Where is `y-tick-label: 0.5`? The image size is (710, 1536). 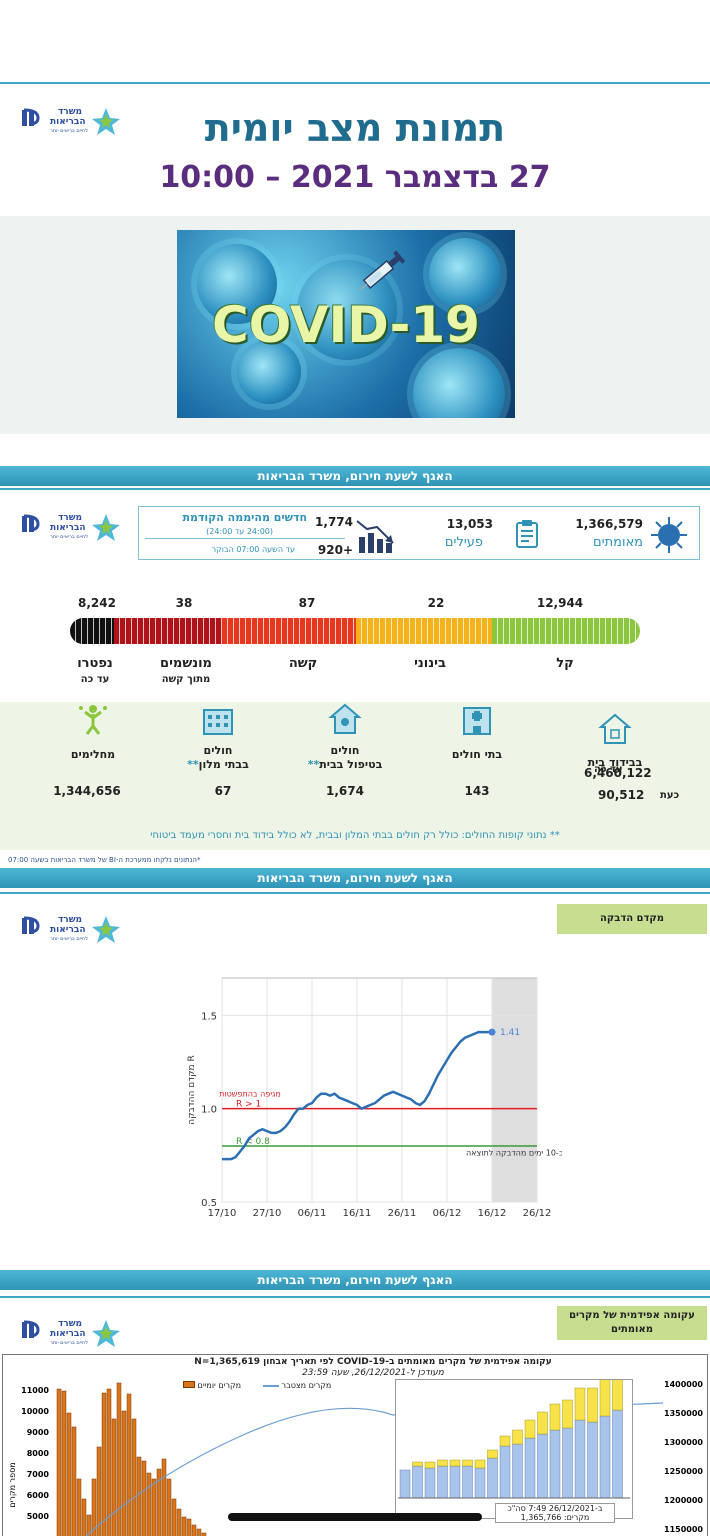 y-tick-label: 0.5 is located at coordinates (209, 1203).